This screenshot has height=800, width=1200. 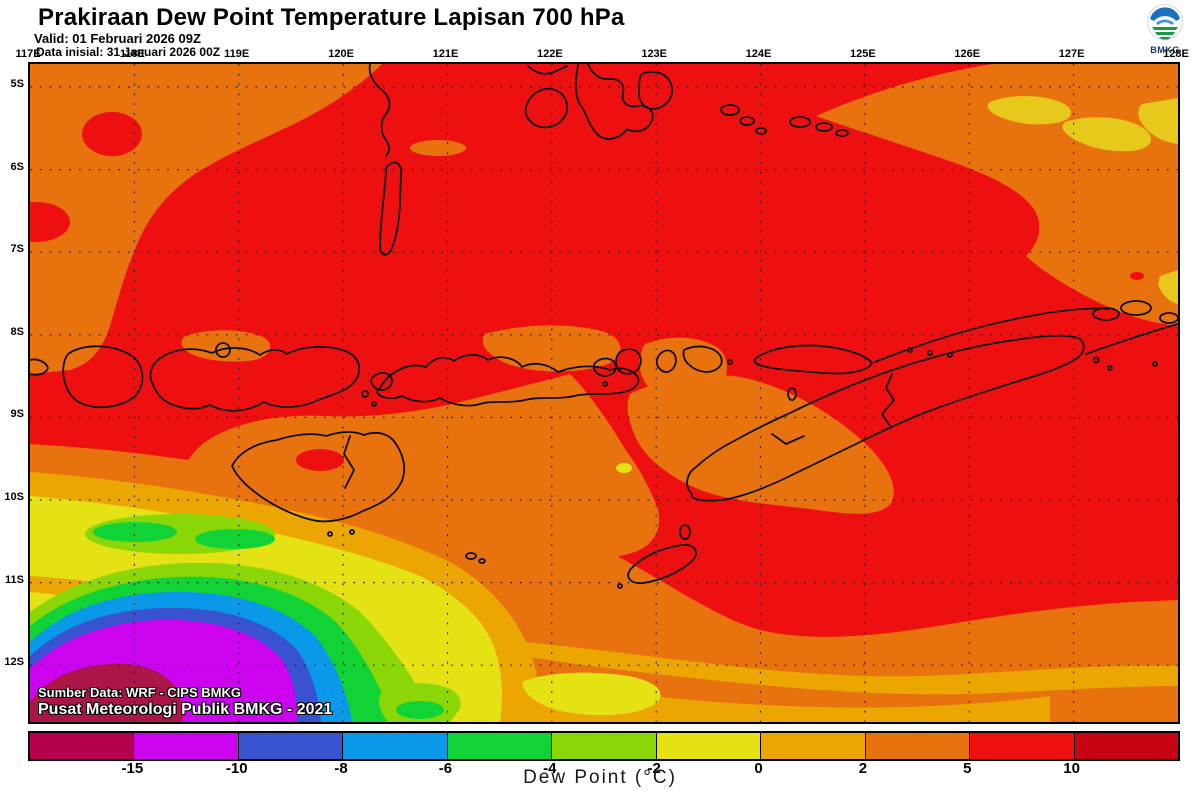 What do you see at coordinates (550, 768) in the screenshot?
I see `colorbar-tick-label: -4` at bounding box center [550, 768].